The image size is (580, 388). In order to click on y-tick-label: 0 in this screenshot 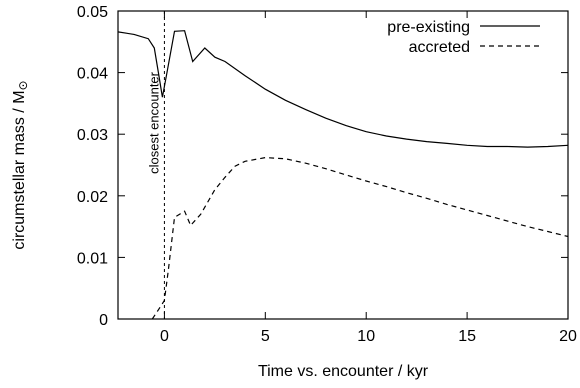, I will do `click(103, 320)`.